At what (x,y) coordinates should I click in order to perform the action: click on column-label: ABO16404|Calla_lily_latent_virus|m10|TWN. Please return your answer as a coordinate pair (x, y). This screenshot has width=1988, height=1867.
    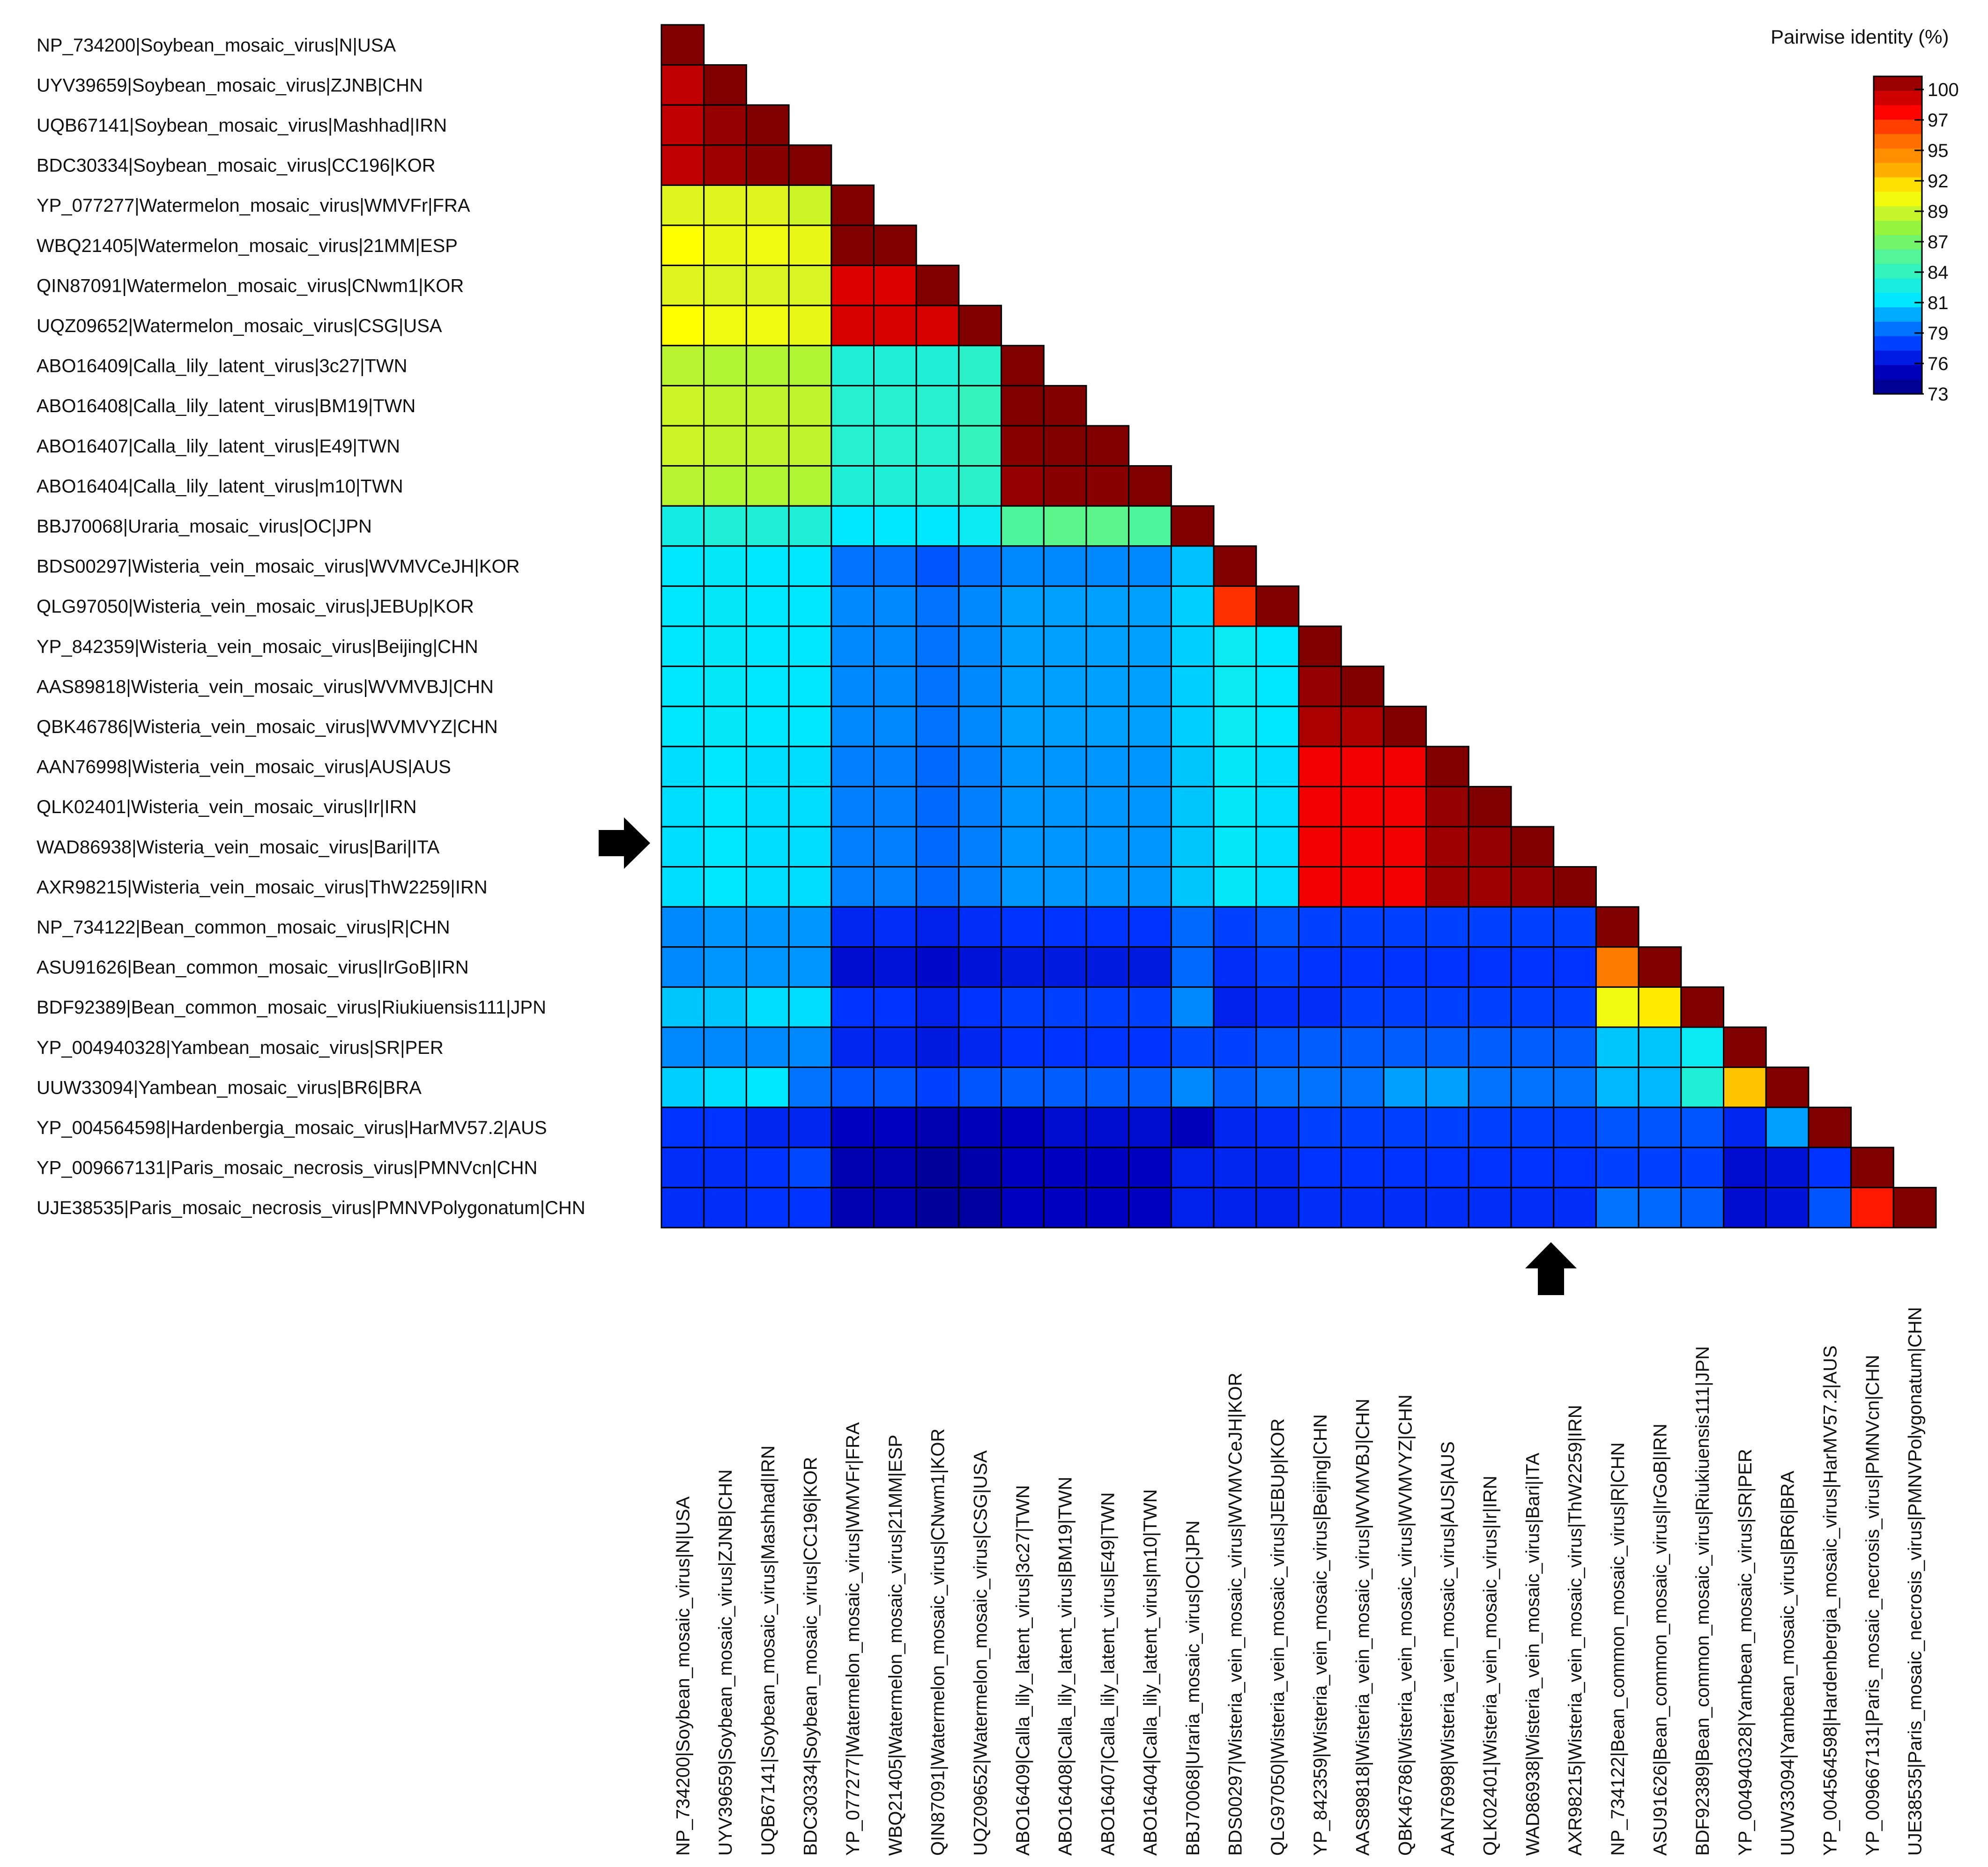
    Looking at the image, I should click on (1150, 1673).